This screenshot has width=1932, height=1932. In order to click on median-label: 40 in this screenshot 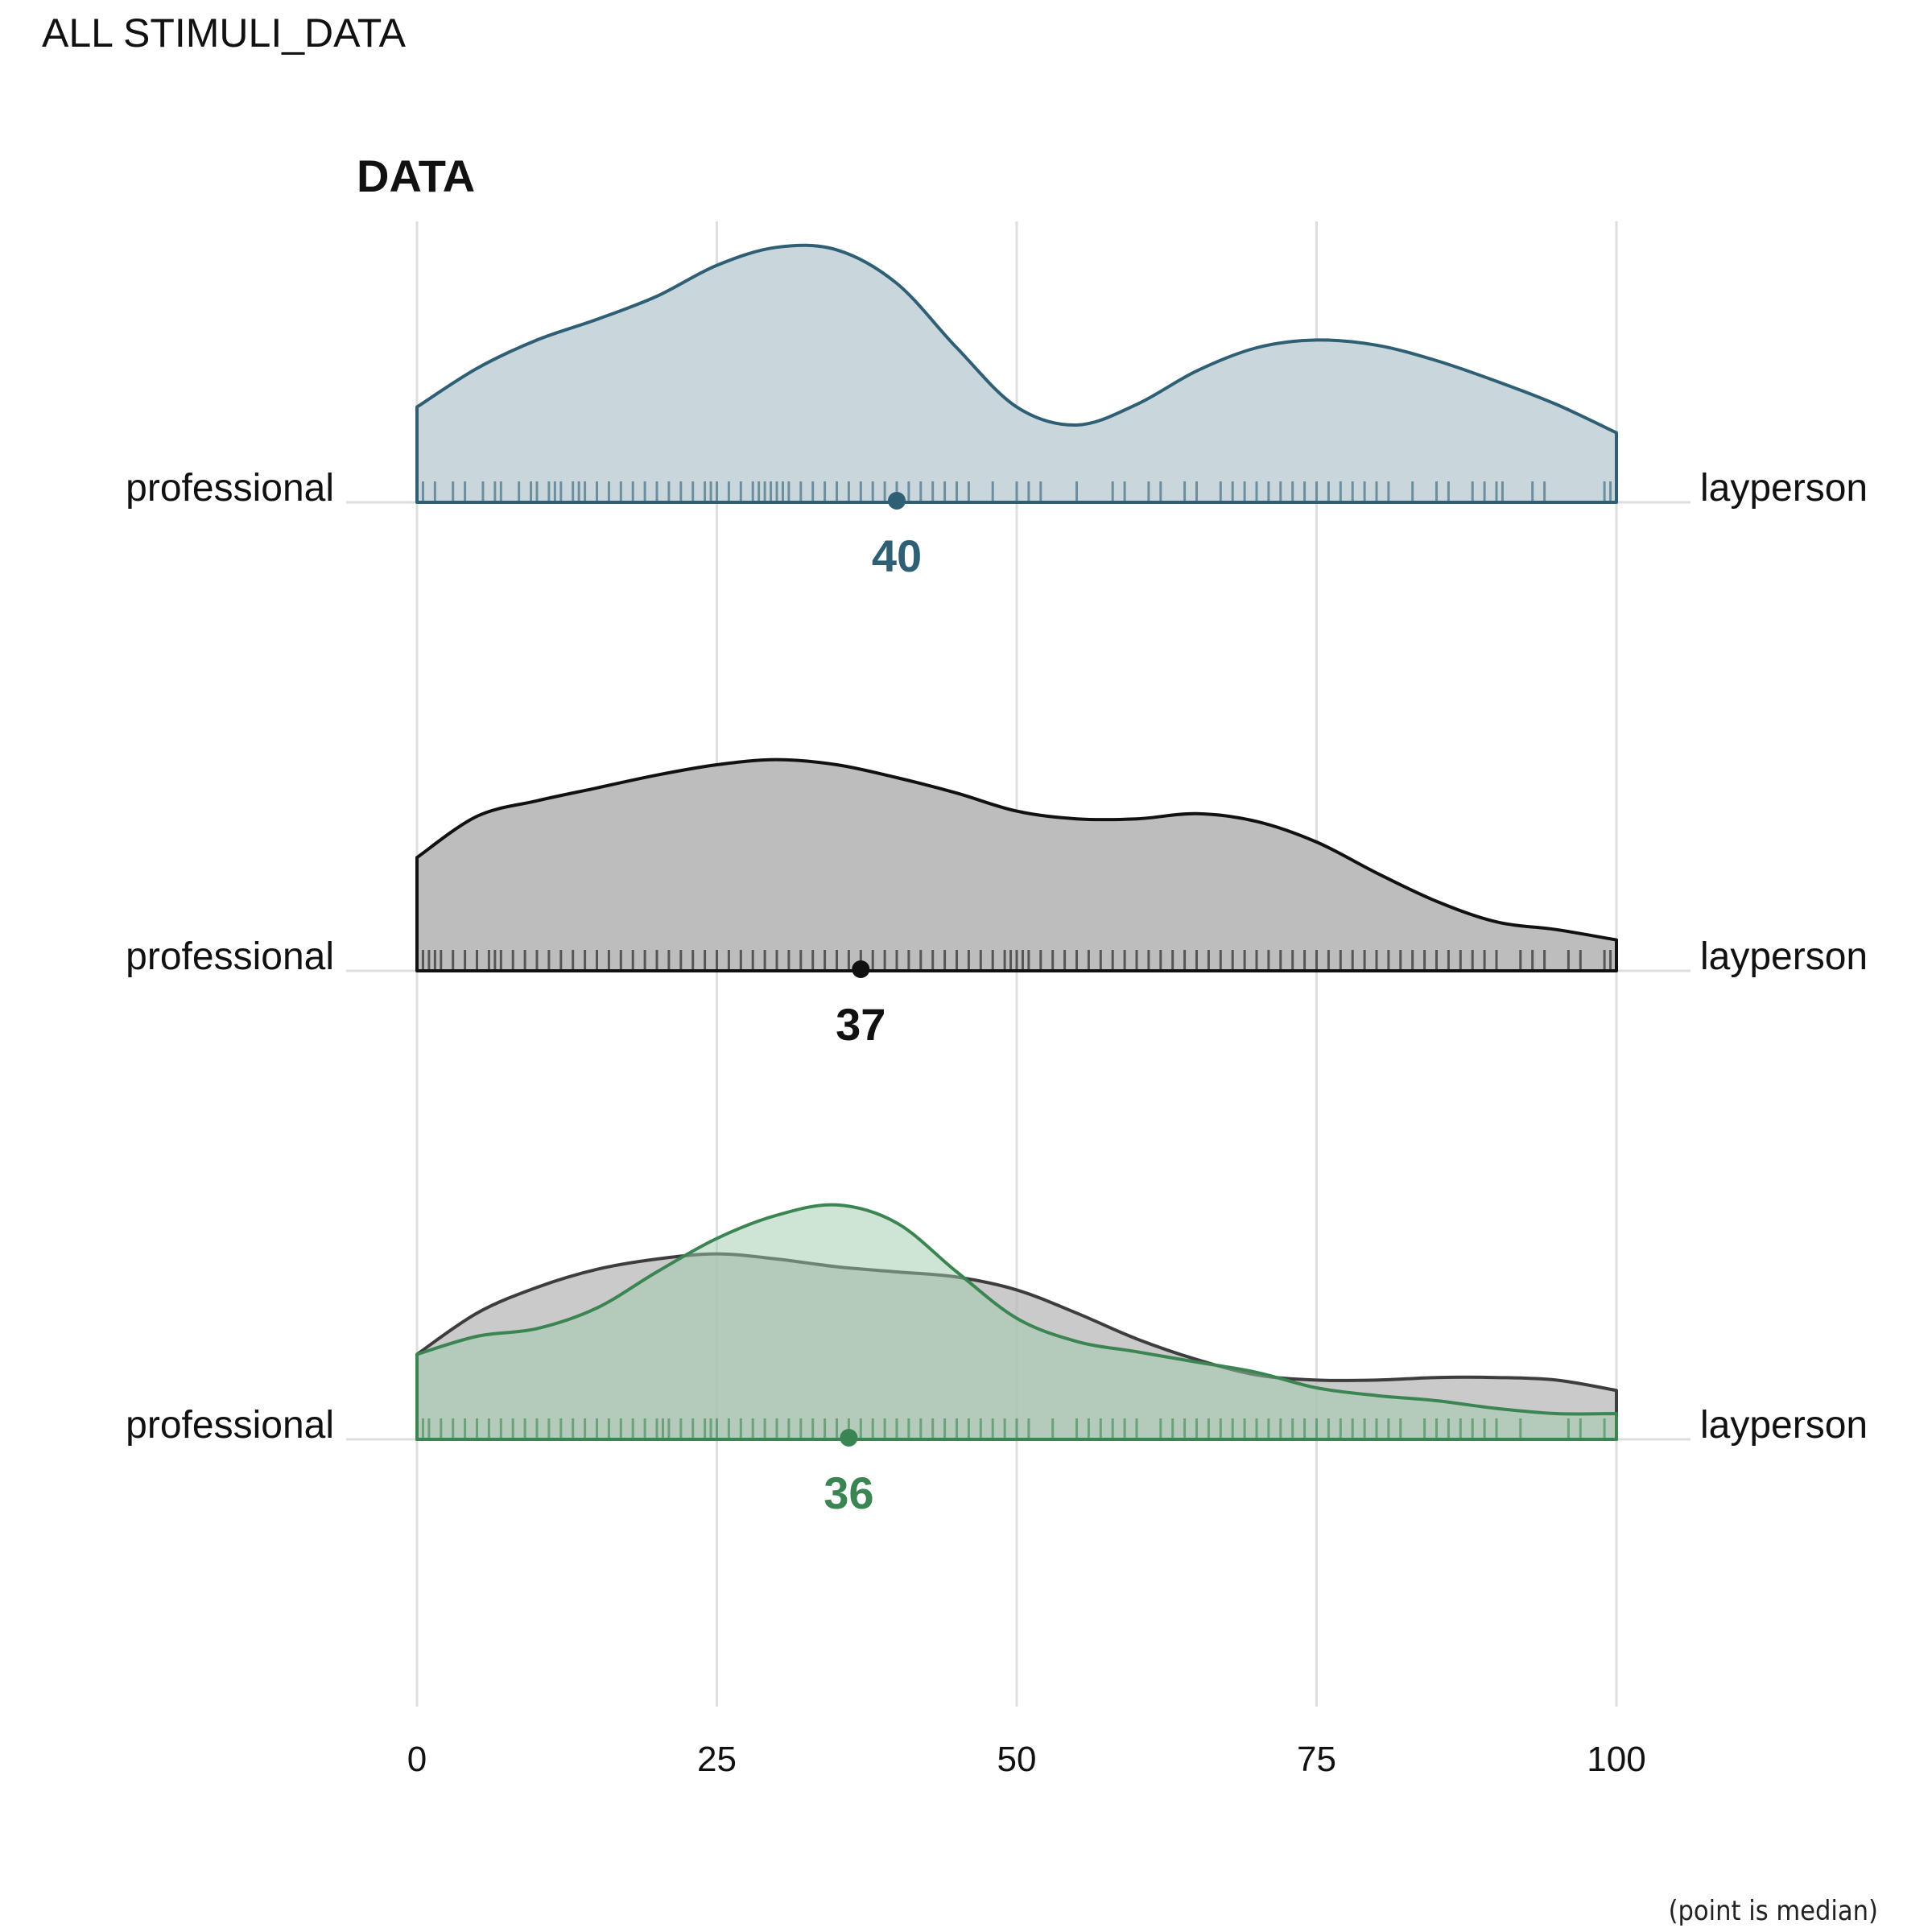, I will do `click(897, 555)`.